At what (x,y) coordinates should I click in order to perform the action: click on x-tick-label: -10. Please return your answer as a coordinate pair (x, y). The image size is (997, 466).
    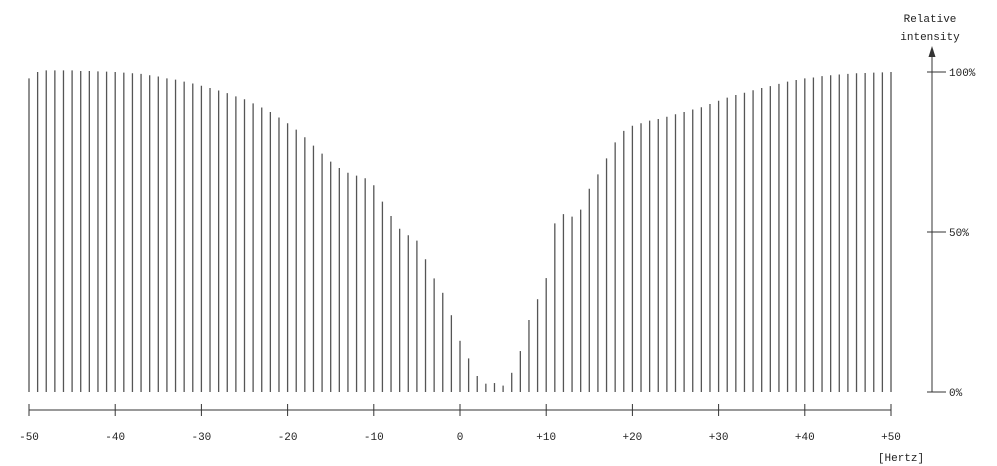
    Looking at the image, I should click on (374, 438).